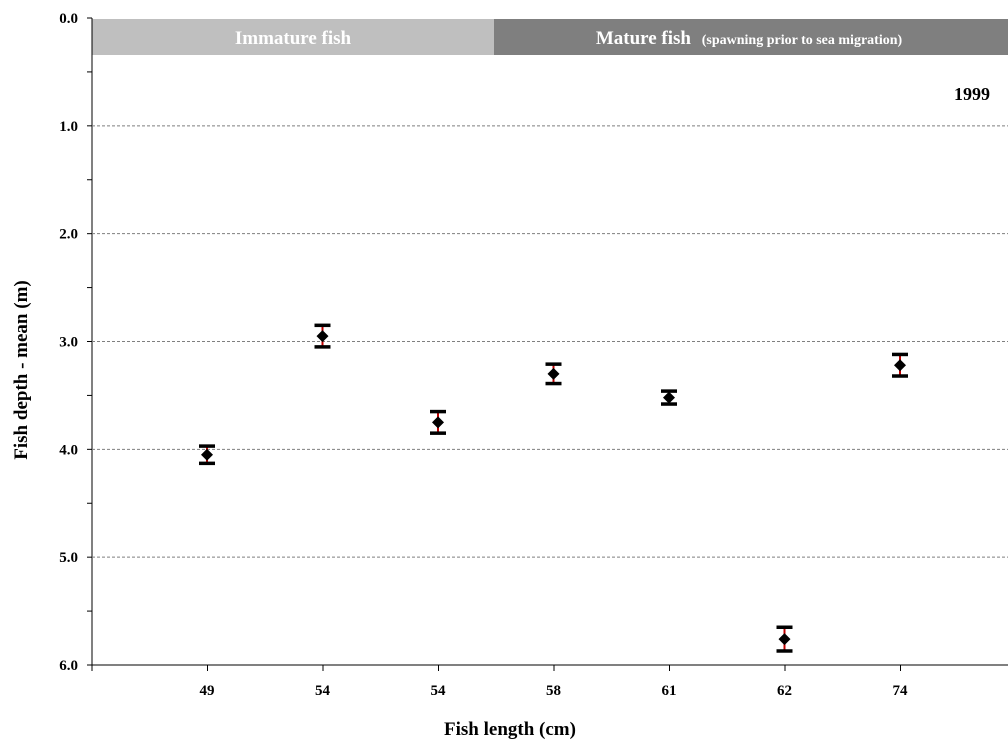 This screenshot has height=742, width=1008. I want to click on x-ticks: 49 54 54 58 61 62 74, so click(500, 682).